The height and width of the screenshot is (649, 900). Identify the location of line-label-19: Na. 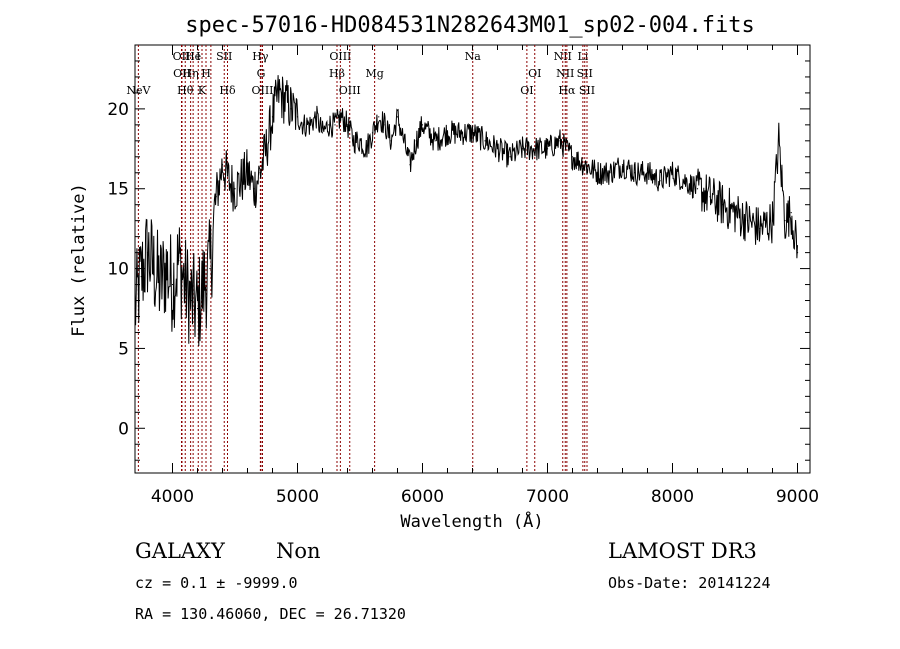
(473, 56).